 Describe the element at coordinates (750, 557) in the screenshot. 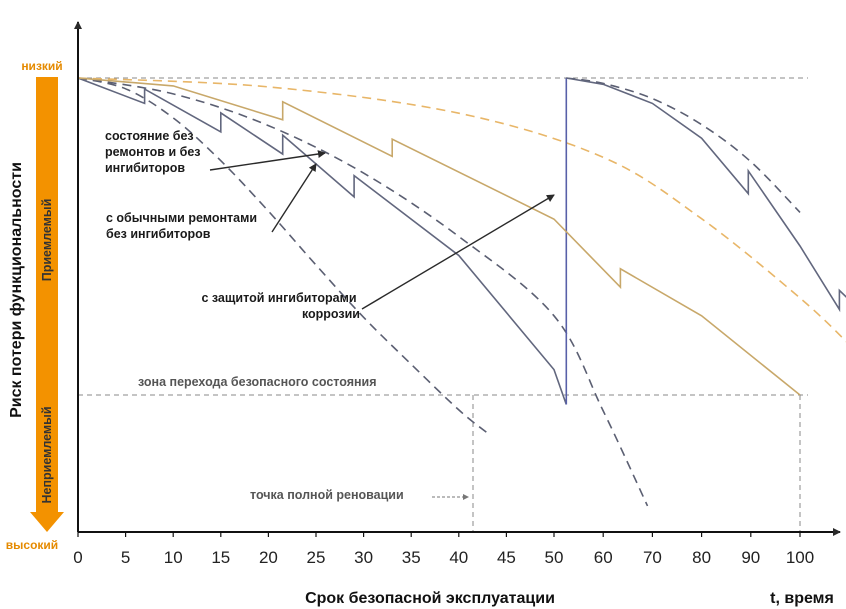

I see `x-tick-label: 90` at that location.